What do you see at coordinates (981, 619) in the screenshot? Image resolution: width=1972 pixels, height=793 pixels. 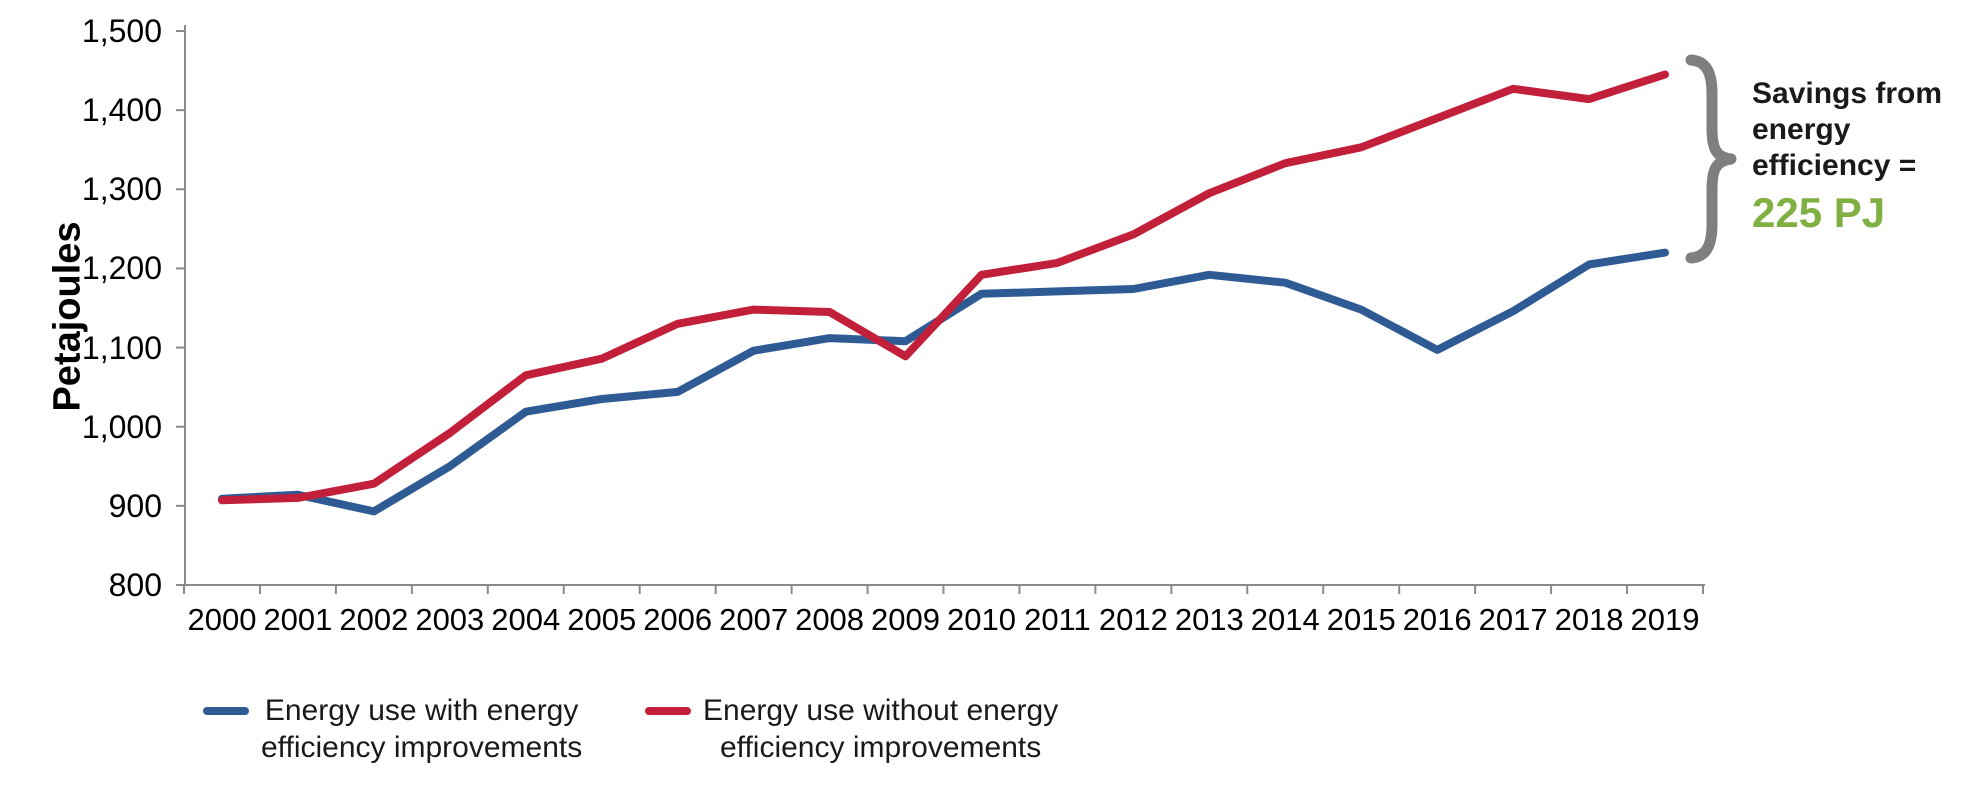 I see `x-tick-label: 2010` at bounding box center [981, 619].